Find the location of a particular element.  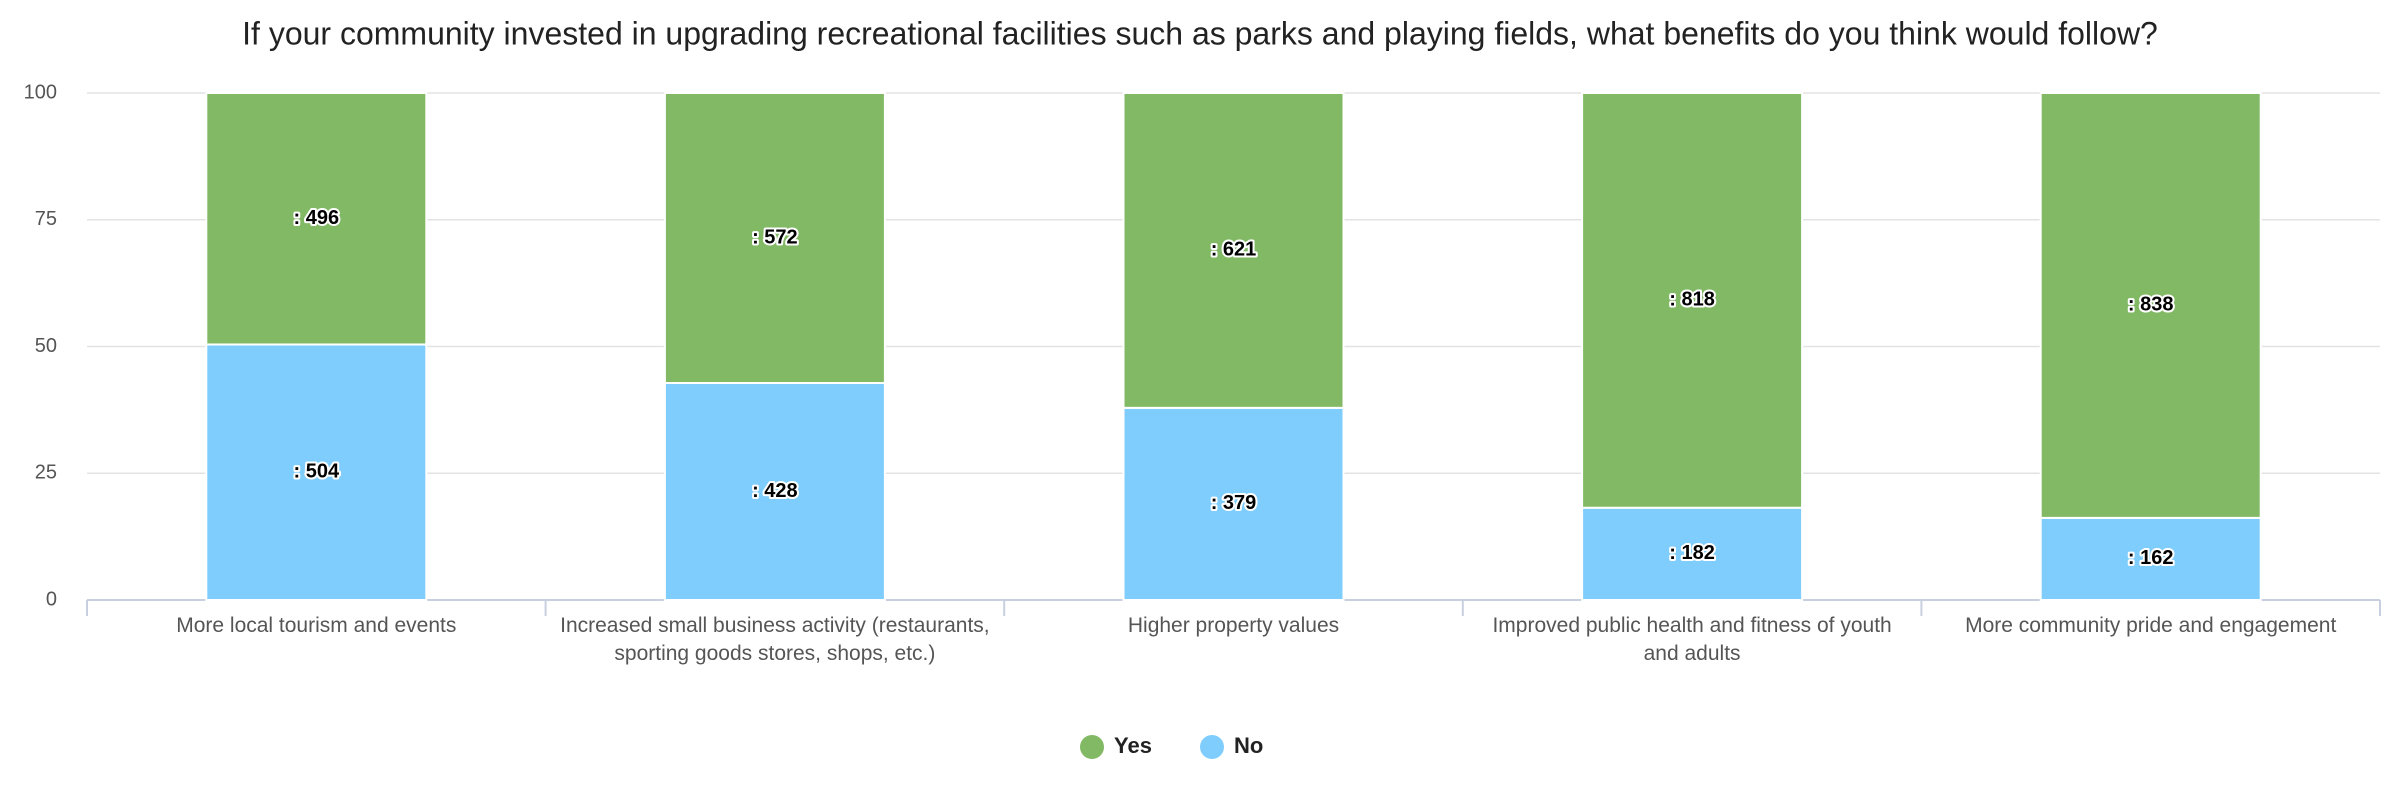

x-tick-label-box: Higher property values is located at coordinates (1233, 625).